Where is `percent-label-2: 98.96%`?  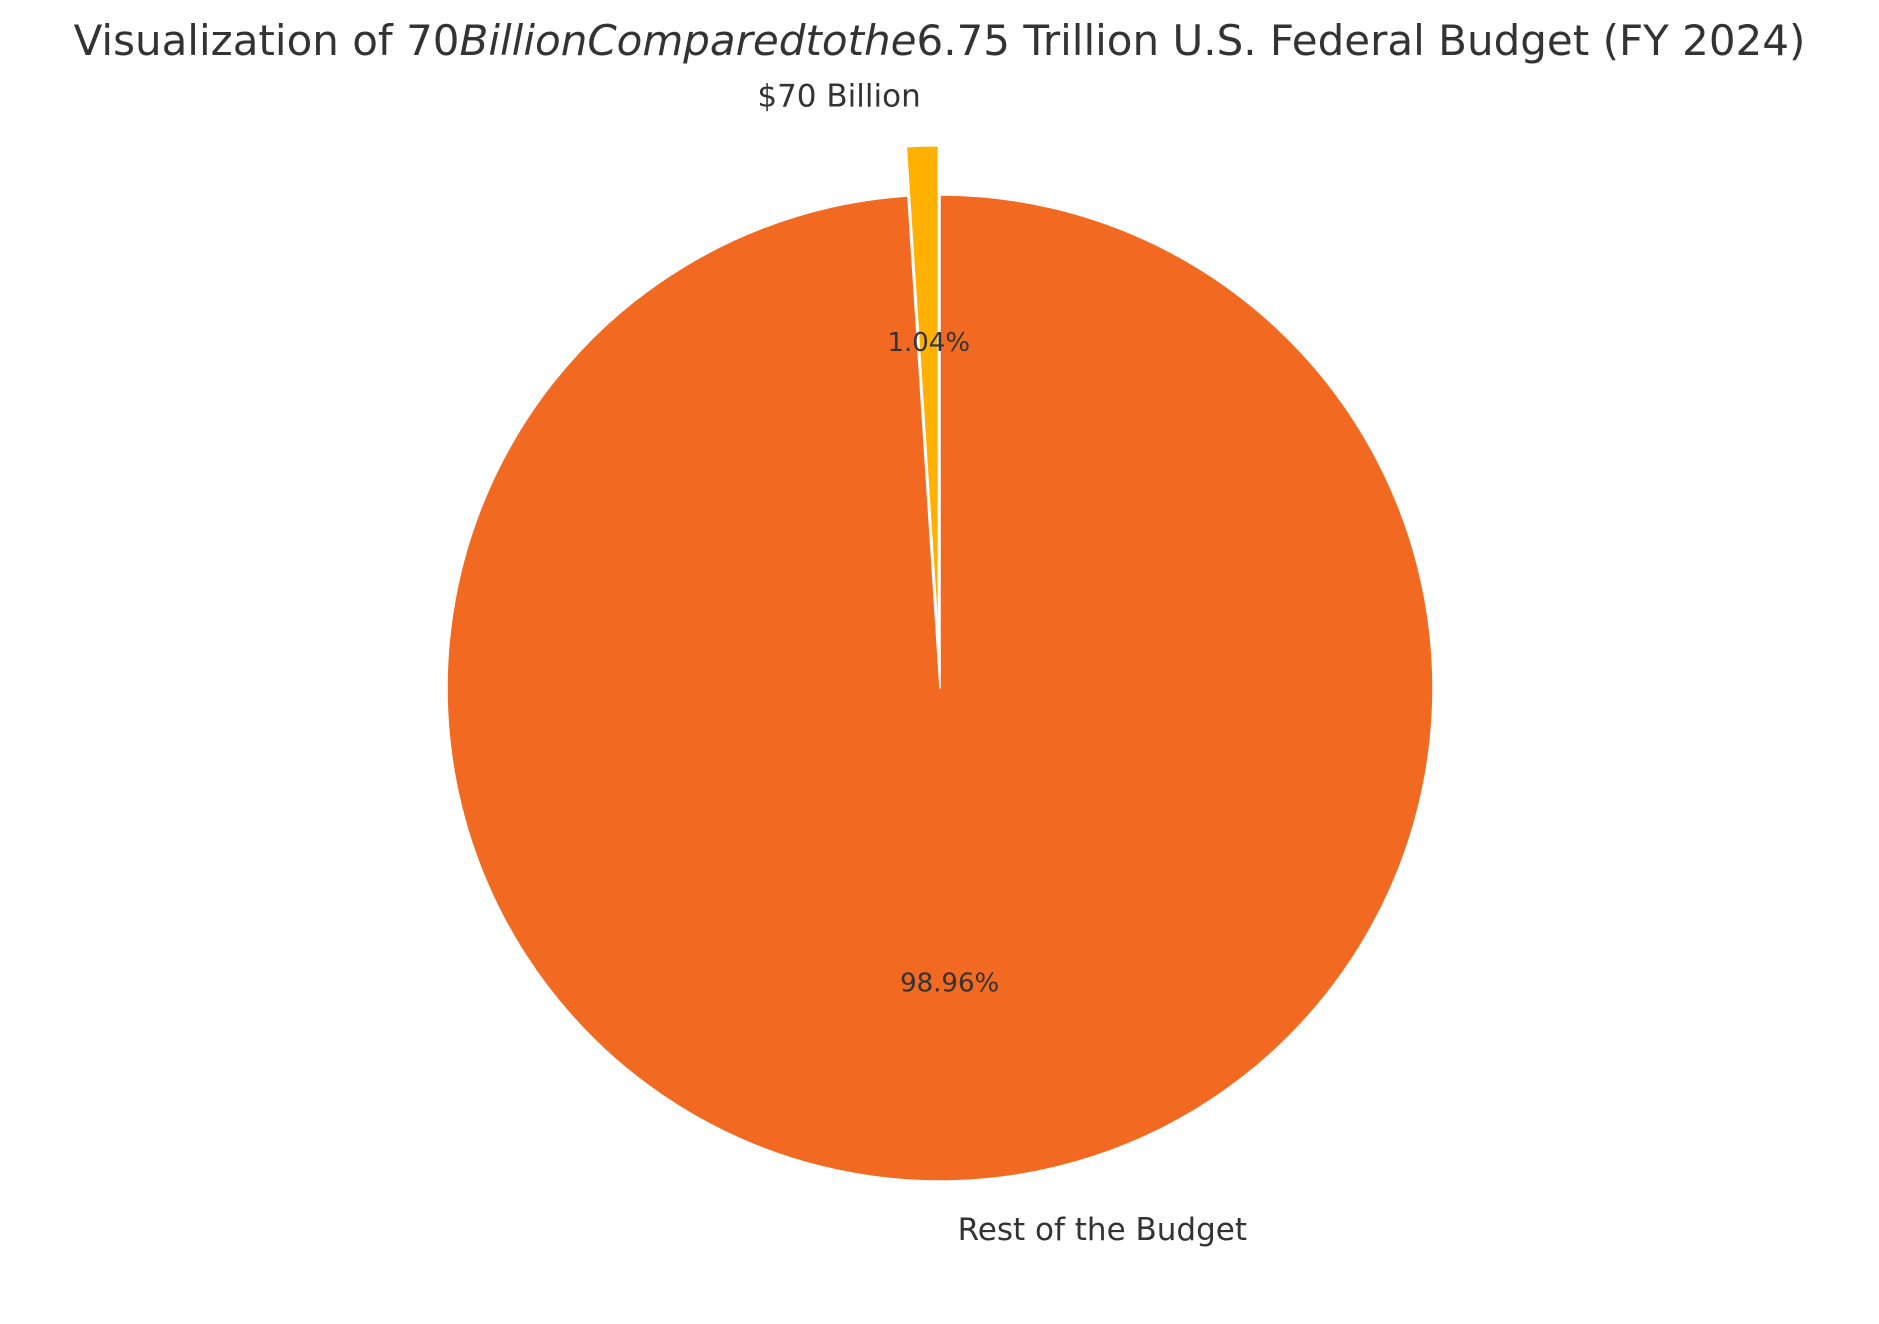
percent-label-2: 98.96% is located at coordinates (949, 984).